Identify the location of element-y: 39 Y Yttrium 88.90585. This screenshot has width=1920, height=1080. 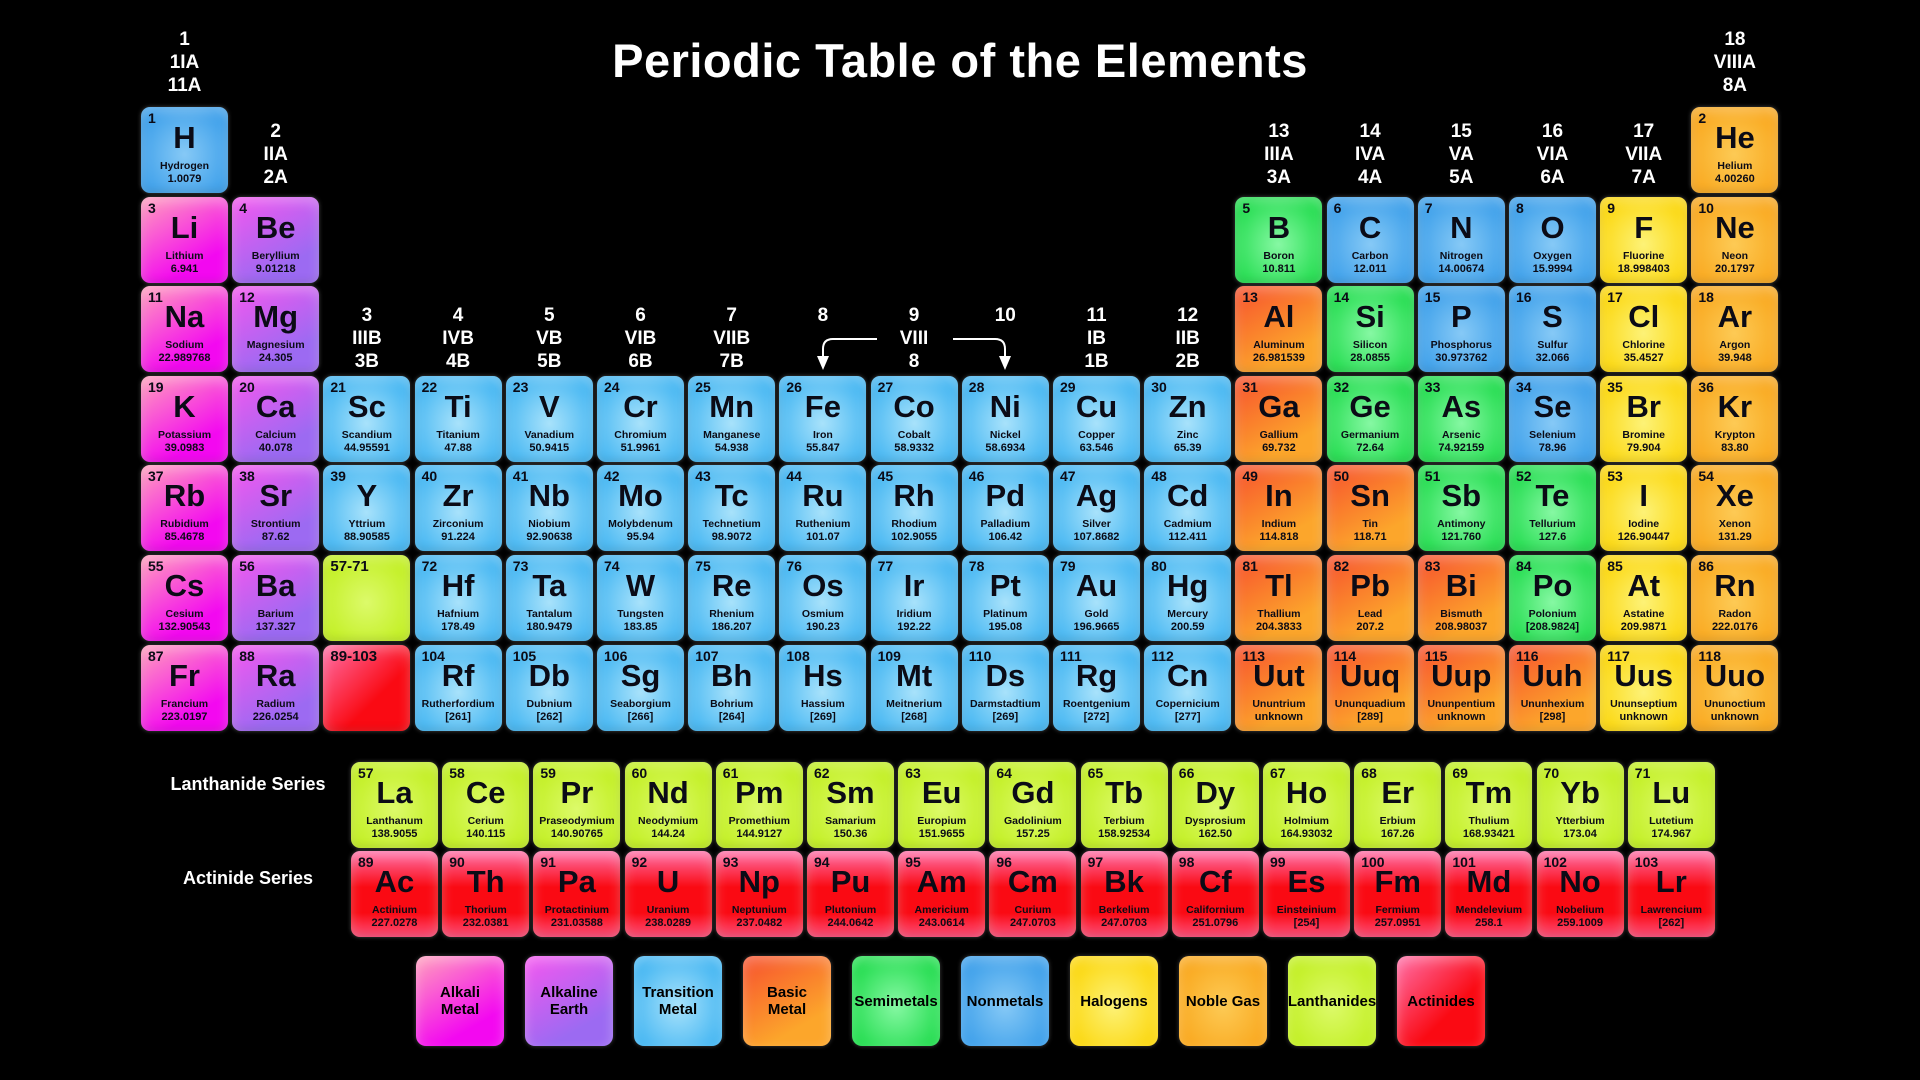
(367, 508).